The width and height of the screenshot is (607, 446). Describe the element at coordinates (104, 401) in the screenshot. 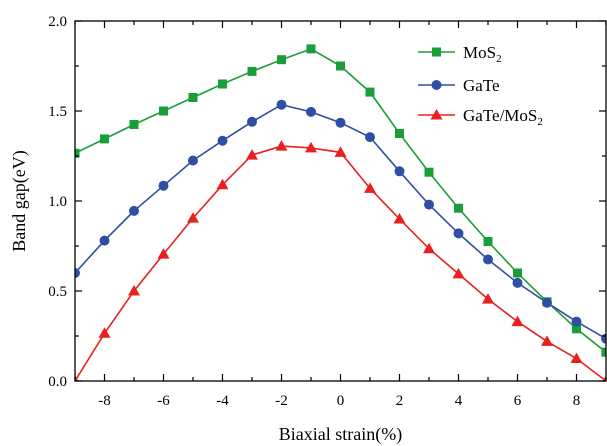

I see `x-tick-label: -8` at that location.